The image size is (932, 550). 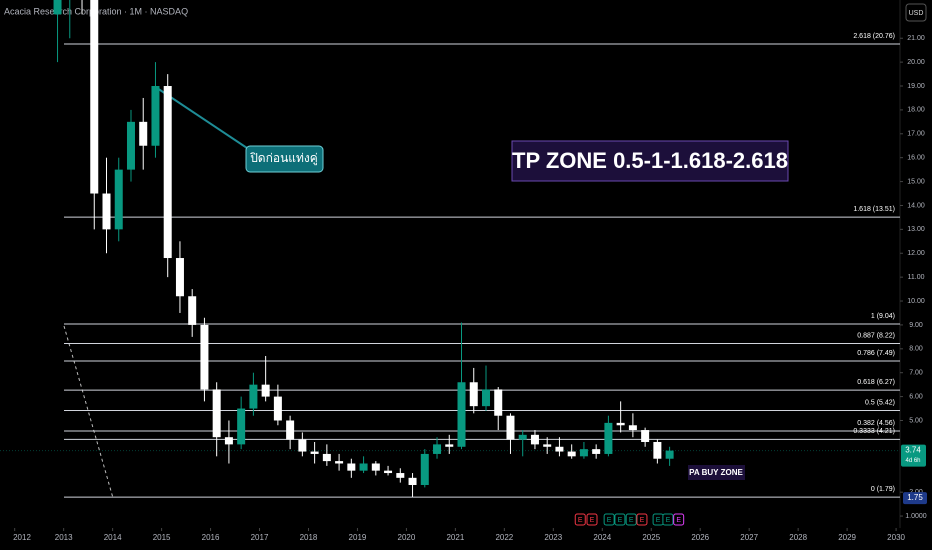 What do you see at coordinates (916, 158) in the screenshot?
I see `y-tick-label: 16.00` at bounding box center [916, 158].